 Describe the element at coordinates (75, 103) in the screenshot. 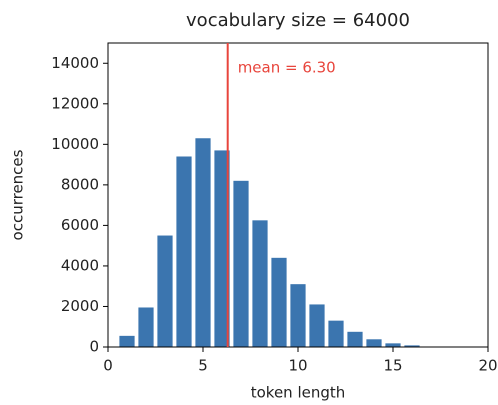

I see `y-tick-label: 12000` at that location.